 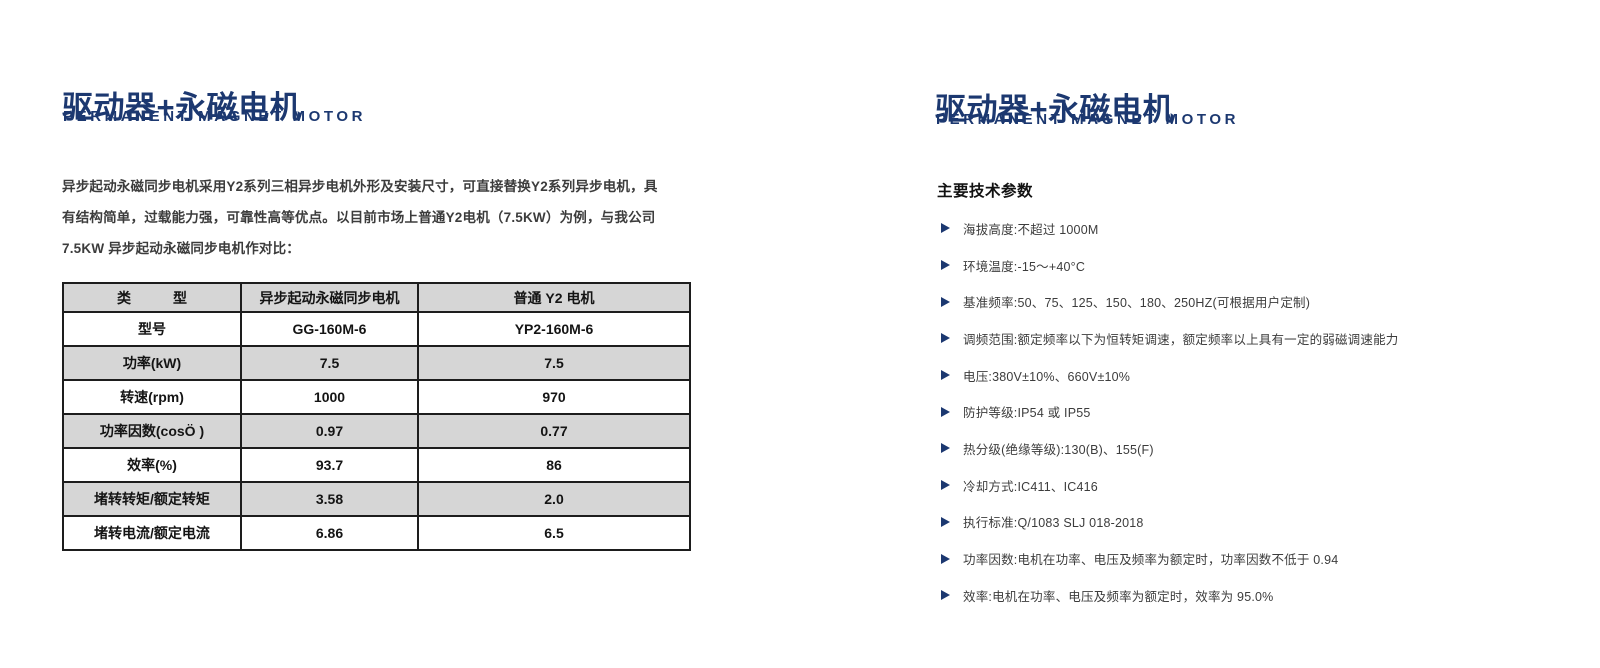 I want to click on row-label-cell: 转速(rpm), so click(x=152, y=397).